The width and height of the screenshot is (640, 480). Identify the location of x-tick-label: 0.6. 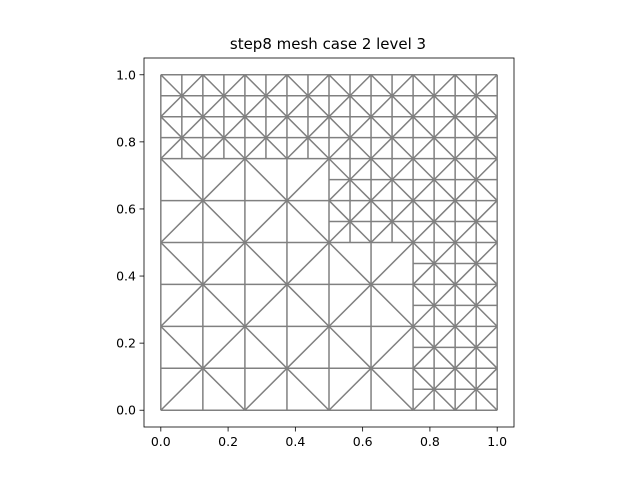
(363, 441).